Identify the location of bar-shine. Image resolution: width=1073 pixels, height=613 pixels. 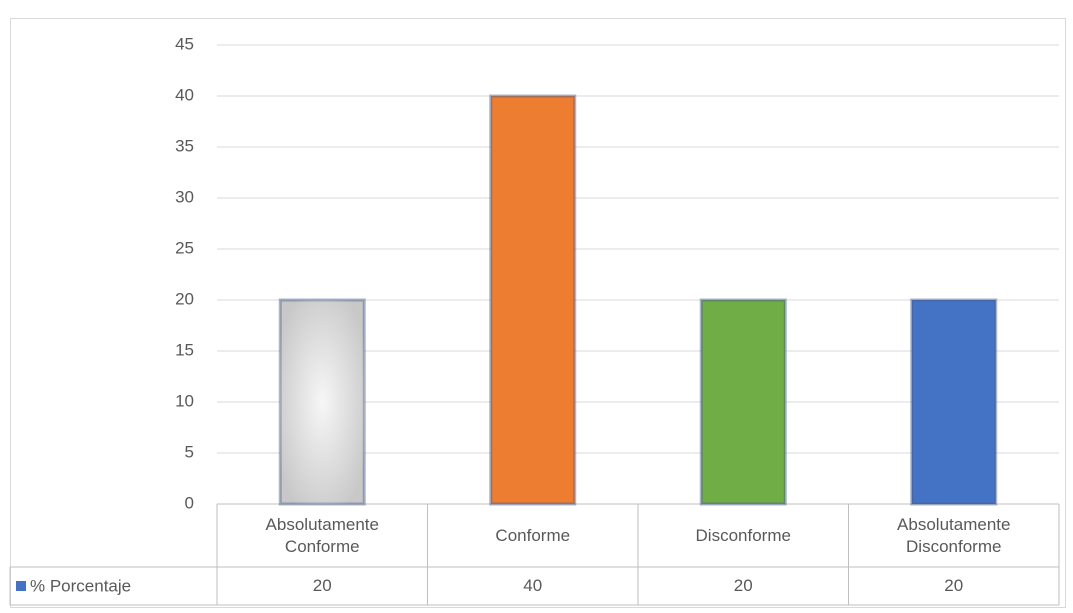
(322, 402).